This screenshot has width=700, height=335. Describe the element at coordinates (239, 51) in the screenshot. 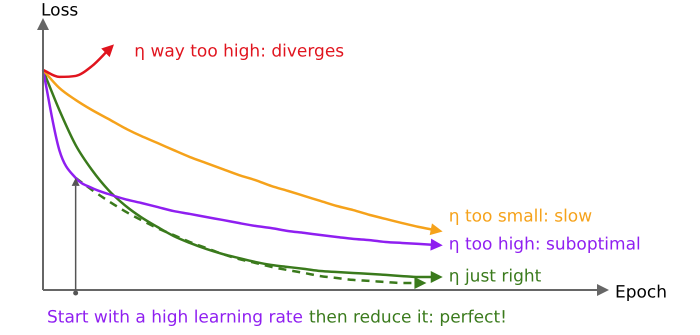

I see `series-label: η way too high: diverges` at that location.